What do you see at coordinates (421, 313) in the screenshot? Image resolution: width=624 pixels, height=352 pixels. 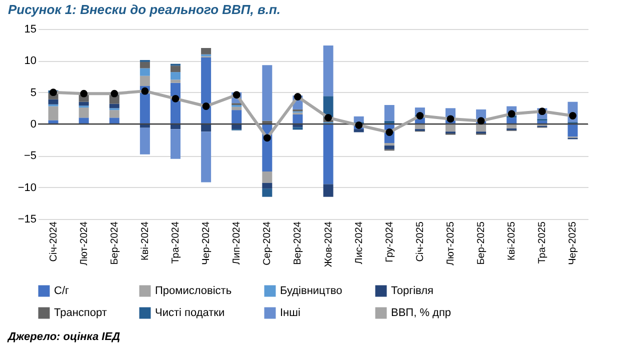 I see `legend-label: ВВП, % дпр` at bounding box center [421, 313].